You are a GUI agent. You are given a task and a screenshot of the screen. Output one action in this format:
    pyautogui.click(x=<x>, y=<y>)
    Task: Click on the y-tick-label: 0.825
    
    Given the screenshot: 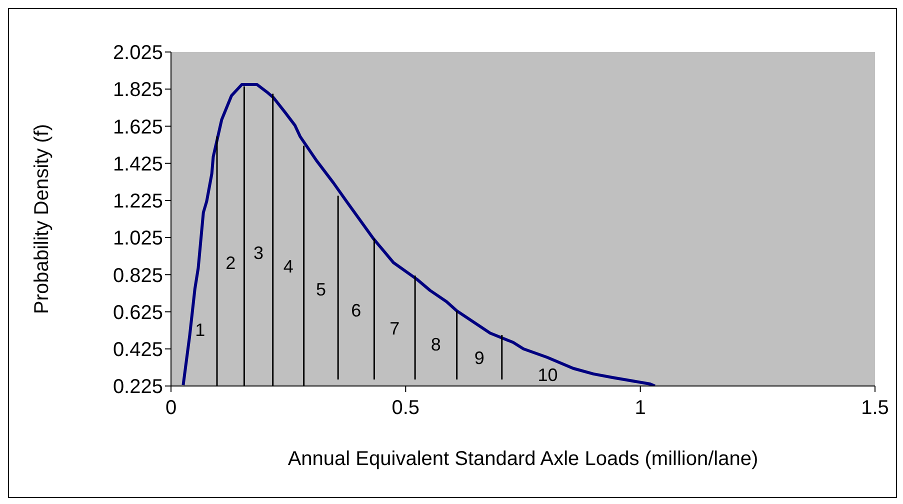 What is the action you would take?
    pyautogui.click(x=137, y=275)
    